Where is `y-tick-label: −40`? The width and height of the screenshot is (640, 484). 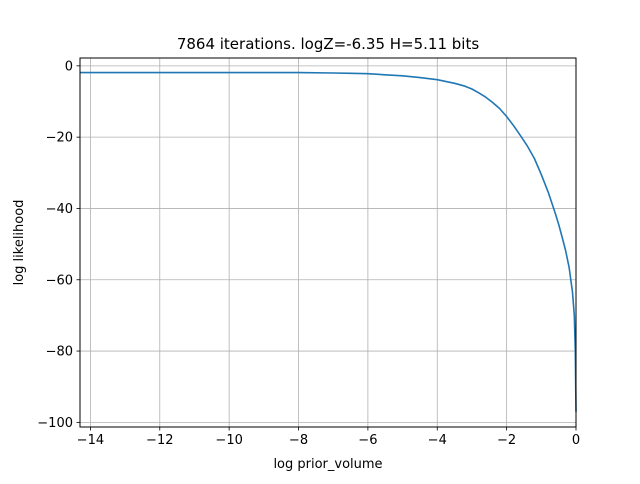 y-tick-label: −40 is located at coordinates (59, 209).